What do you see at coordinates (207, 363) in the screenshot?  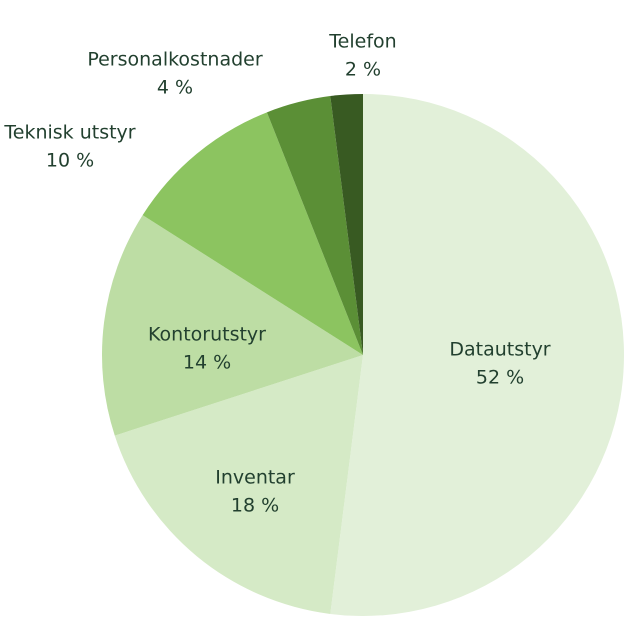 I see `slice-value-label: 14 %` at bounding box center [207, 363].